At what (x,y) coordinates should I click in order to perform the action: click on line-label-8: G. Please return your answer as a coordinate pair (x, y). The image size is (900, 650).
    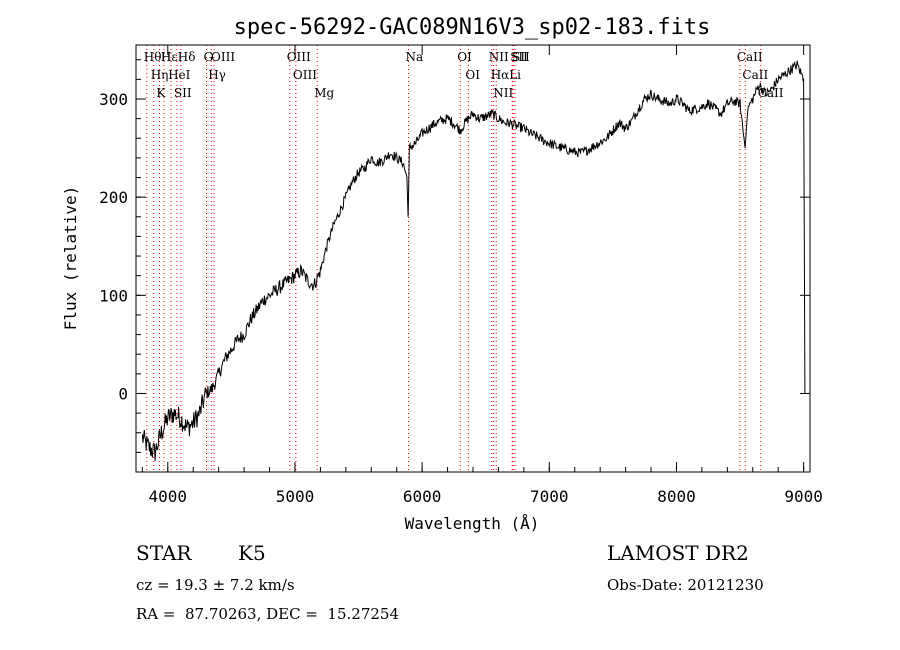
    Looking at the image, I should click on (209, 57).